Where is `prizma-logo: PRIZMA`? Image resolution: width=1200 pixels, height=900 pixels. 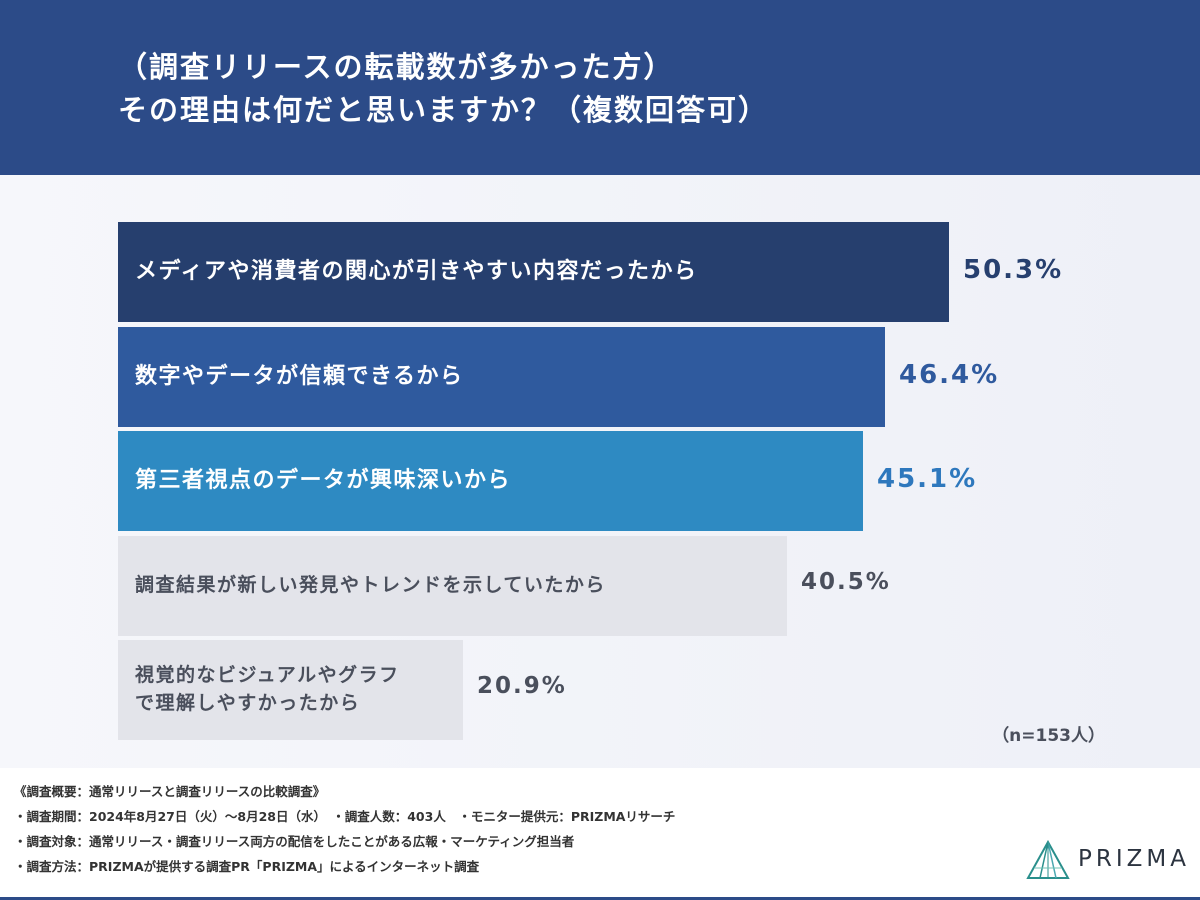
prizma-logo: PRIZMA is located at coordinates (1106, 859).